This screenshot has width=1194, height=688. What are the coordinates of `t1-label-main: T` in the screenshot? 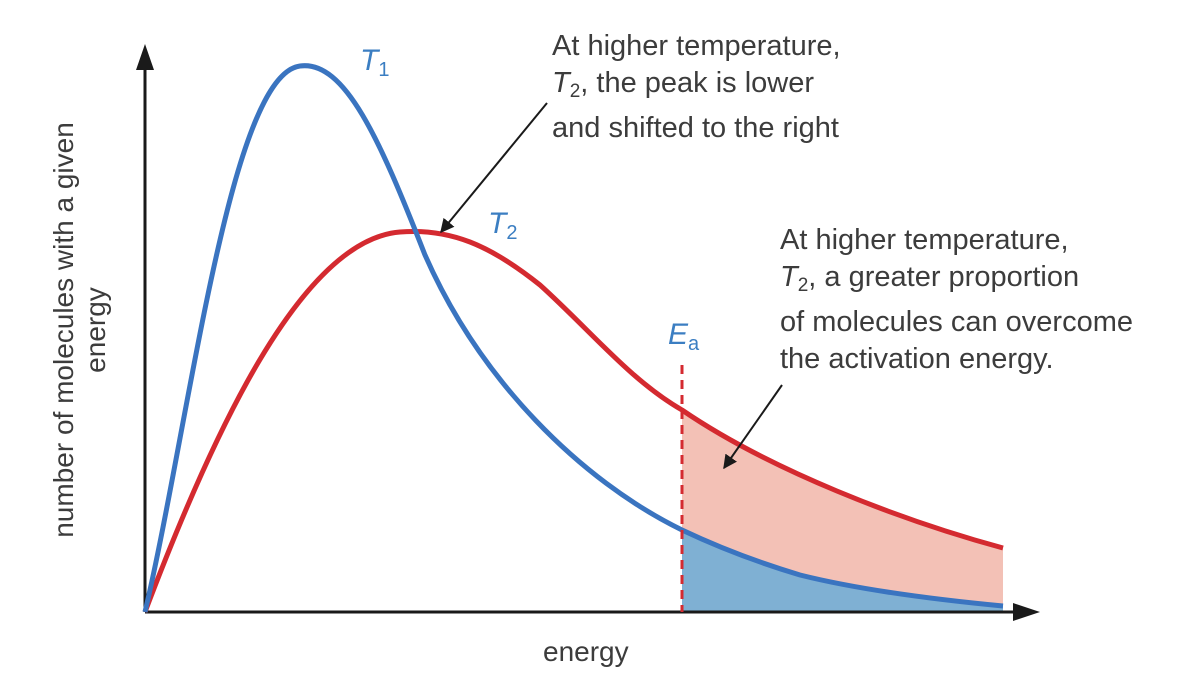 It's located at (369, 60).